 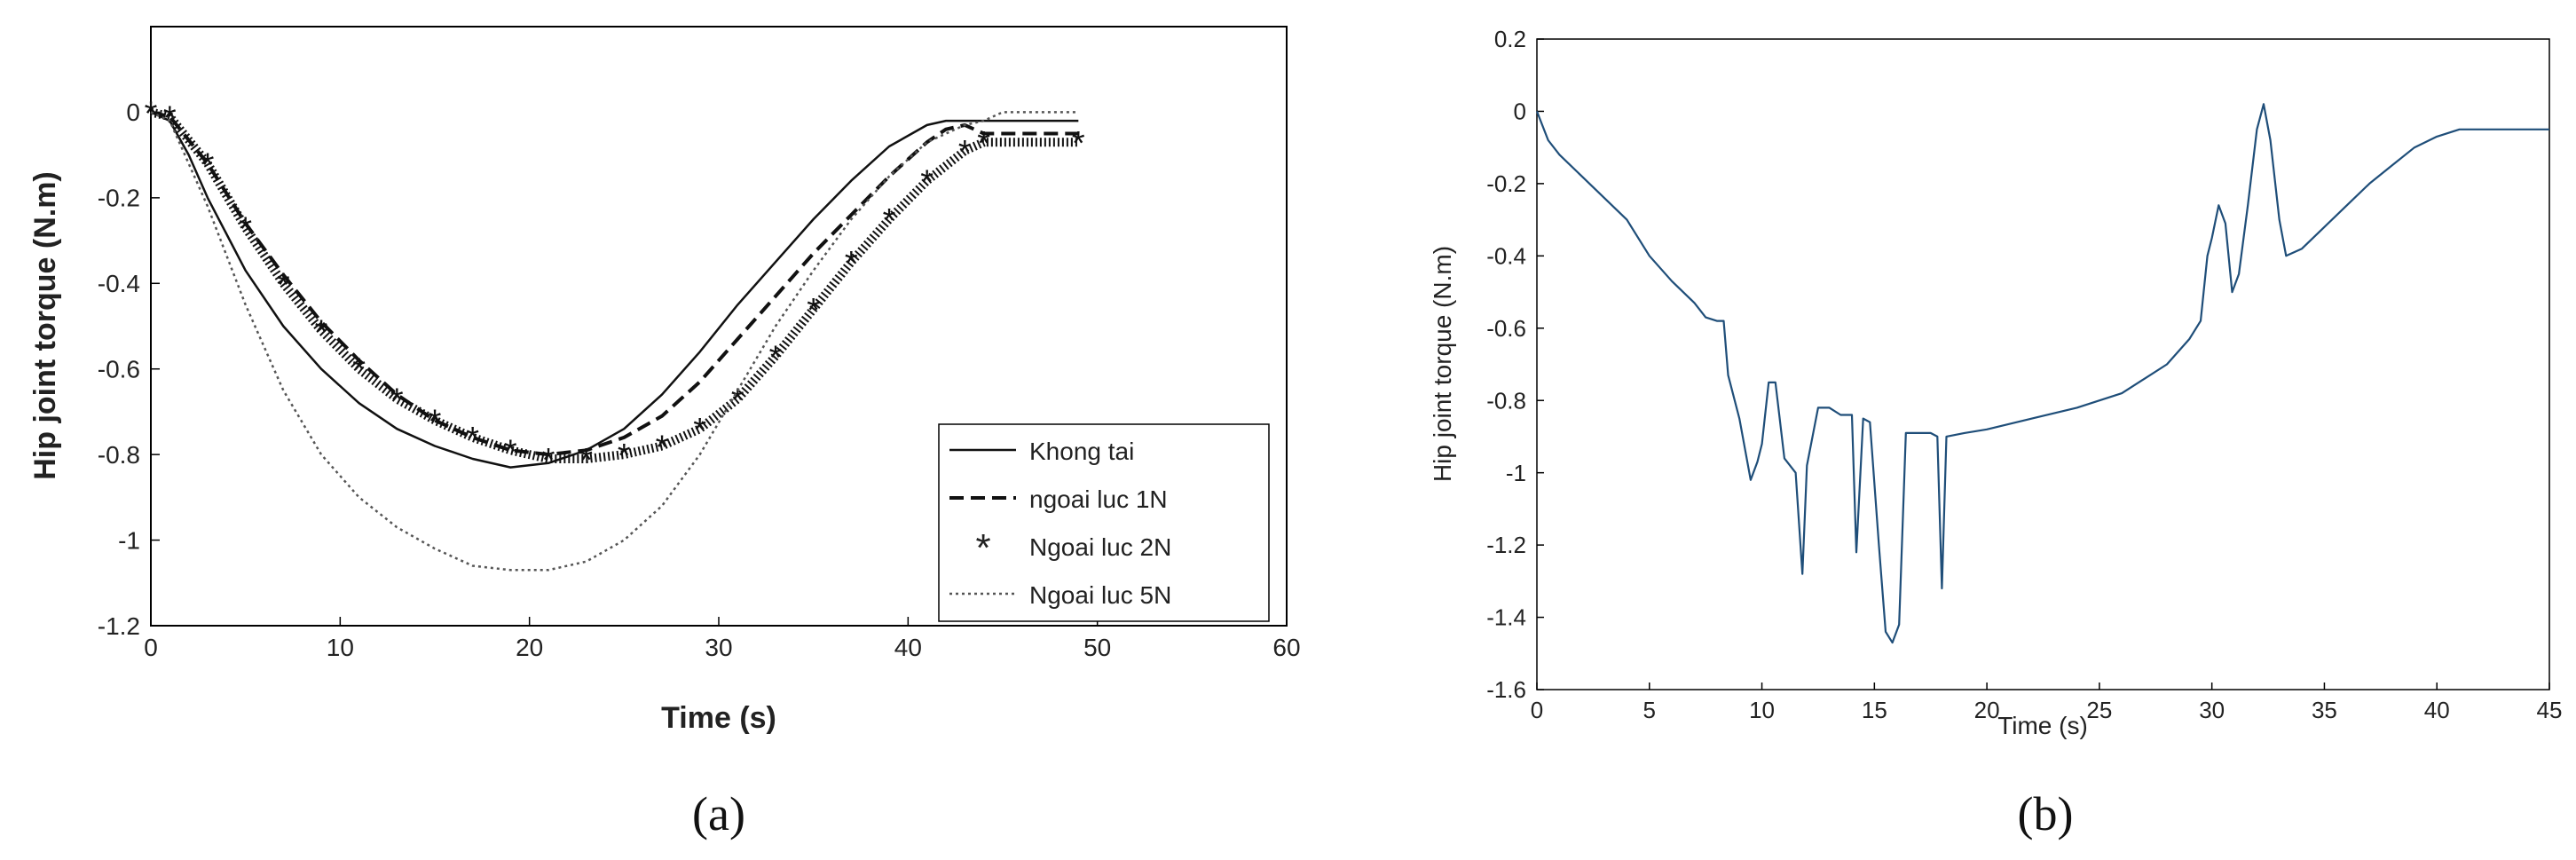 What do you see at coordinates (2324, 710) in the screenshot?
I see `x-tick-label: 35` at bounding box center [2324, 710].